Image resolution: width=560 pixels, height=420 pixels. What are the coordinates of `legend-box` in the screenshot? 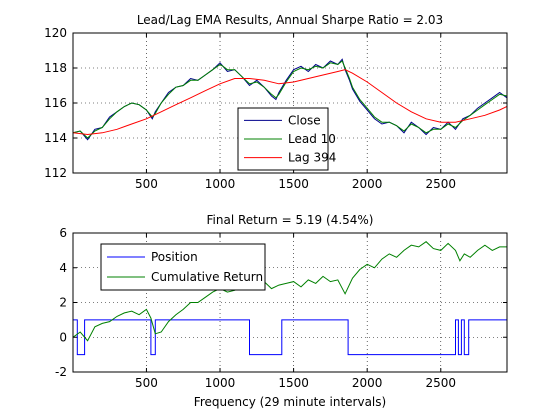 It's located at (183, 267).